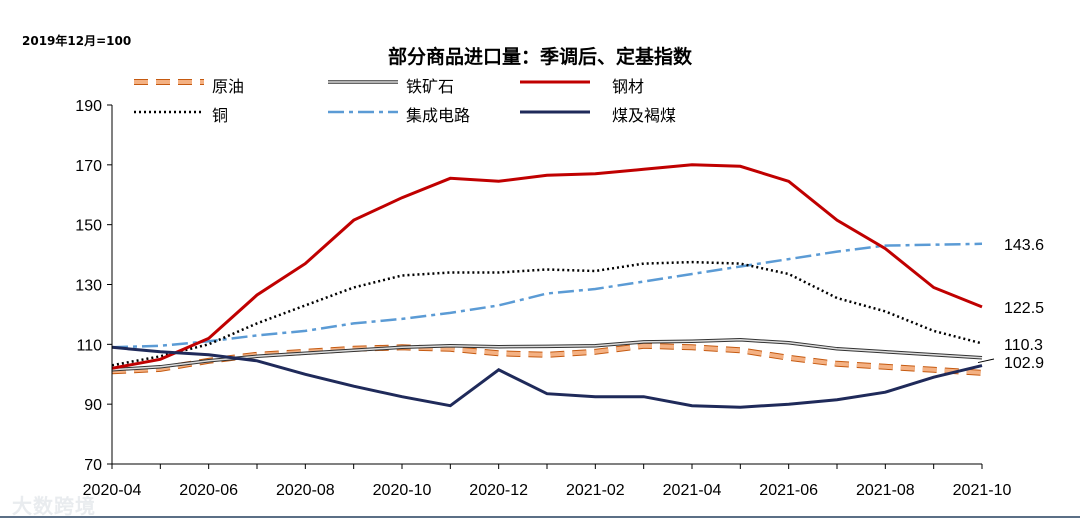  I want to click on x-tick-label: 2021-04, so click(692, 490).